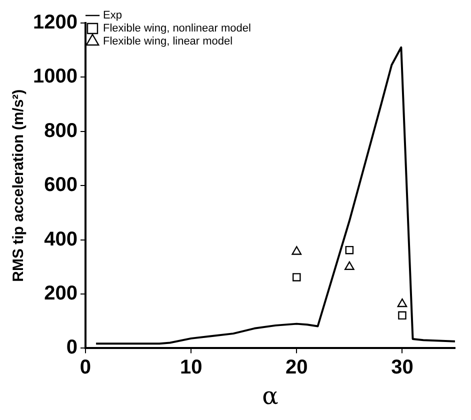 The image size is (471, 420). Describe the element at coordinates (55, 77) in the screenshot. I see `y-tick-label: 1000` at that location.